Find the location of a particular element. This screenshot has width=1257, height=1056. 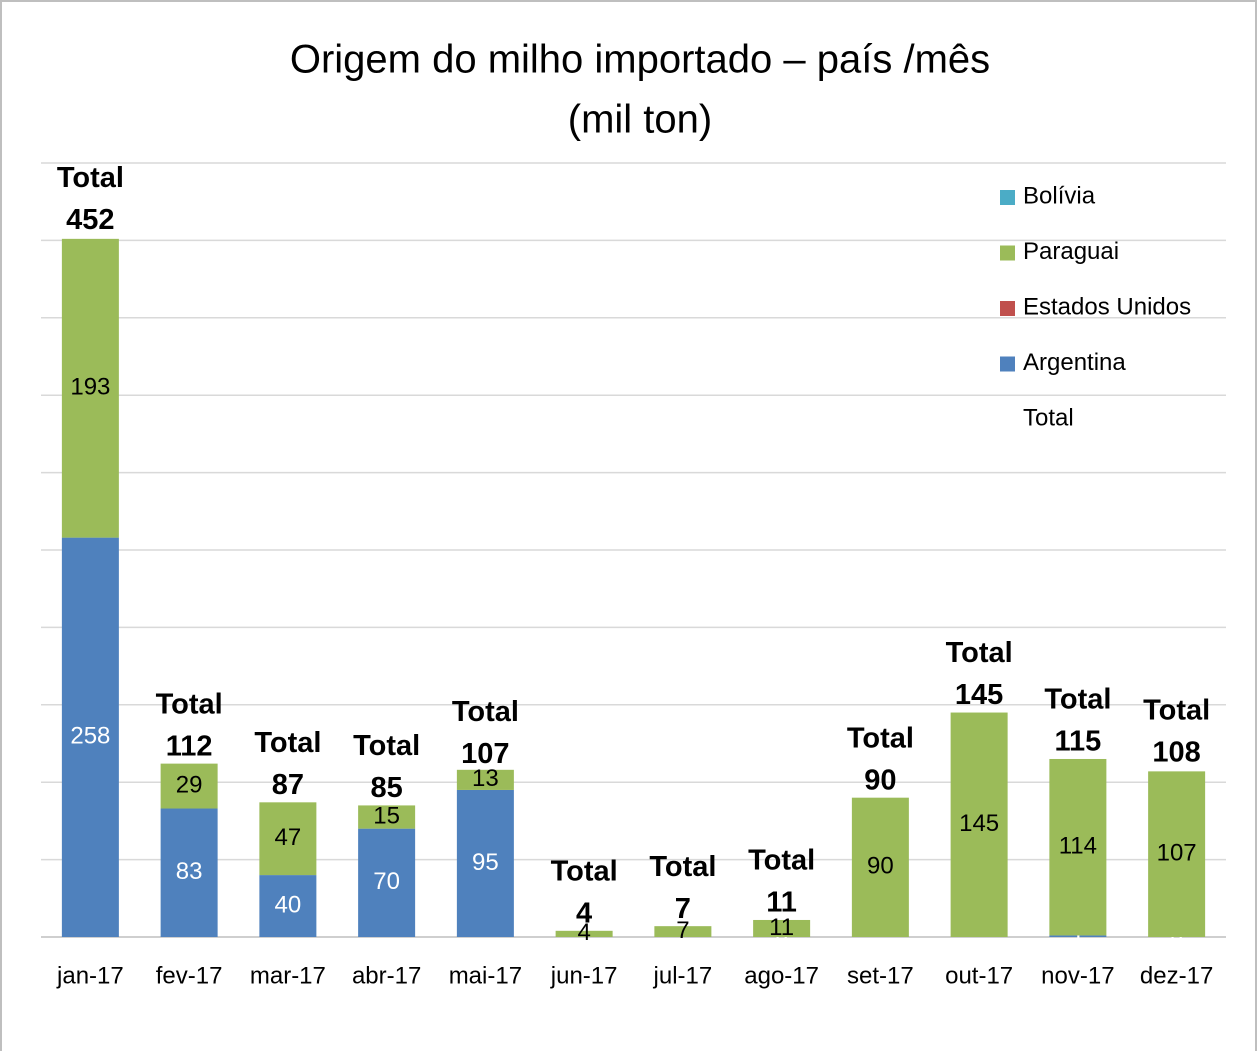

x-tick-label: jan-17 is located at coordinates (90, 975).